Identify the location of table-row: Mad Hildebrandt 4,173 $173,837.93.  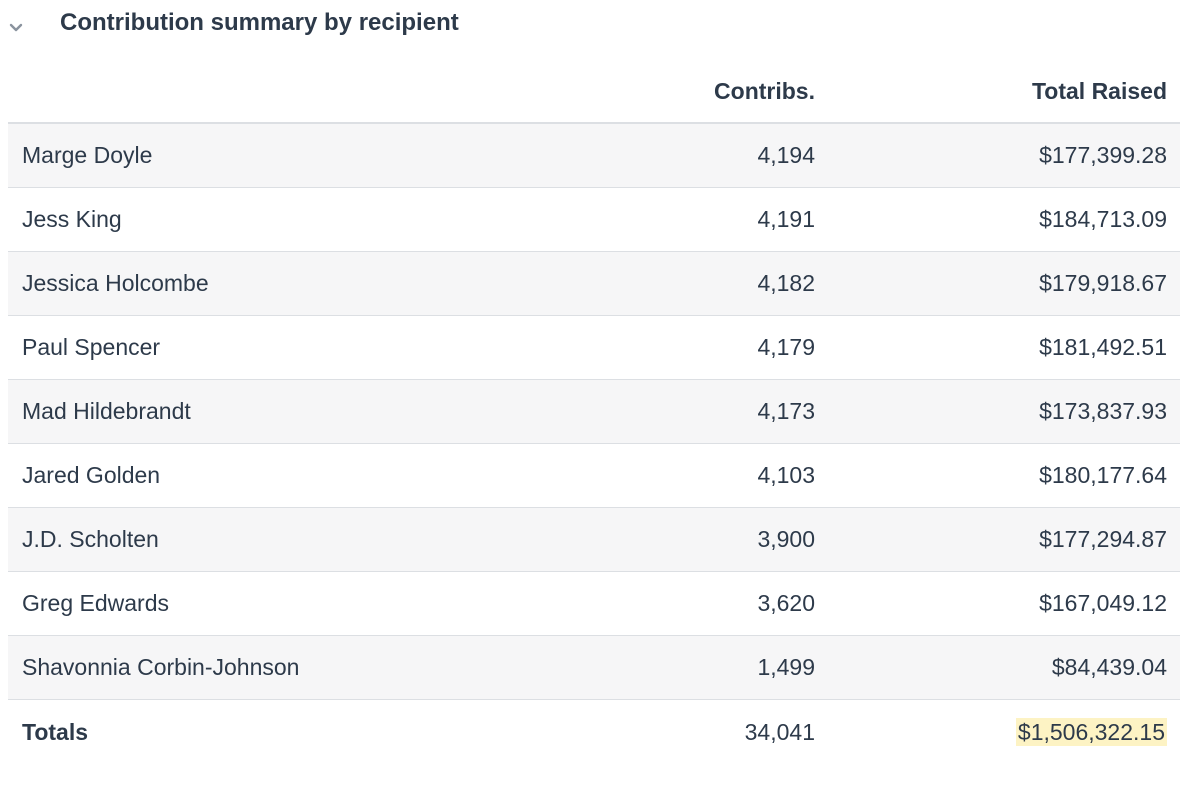
(594, 411).